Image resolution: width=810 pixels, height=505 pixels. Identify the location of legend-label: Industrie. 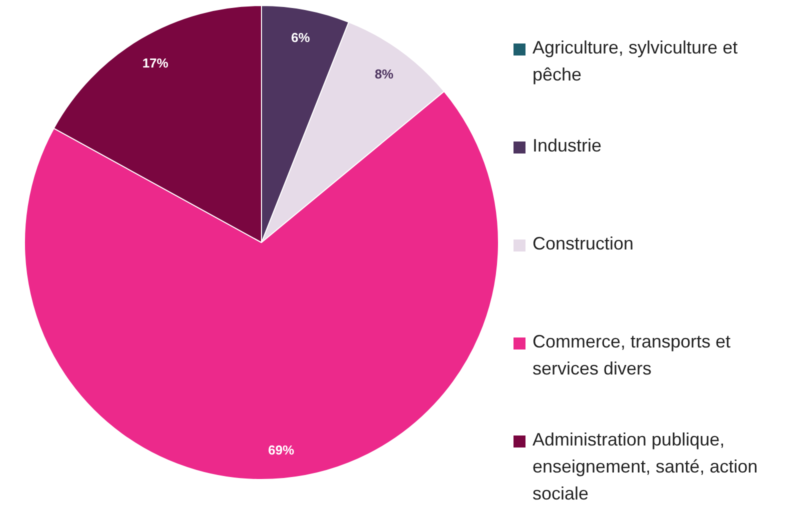
(567, 146).